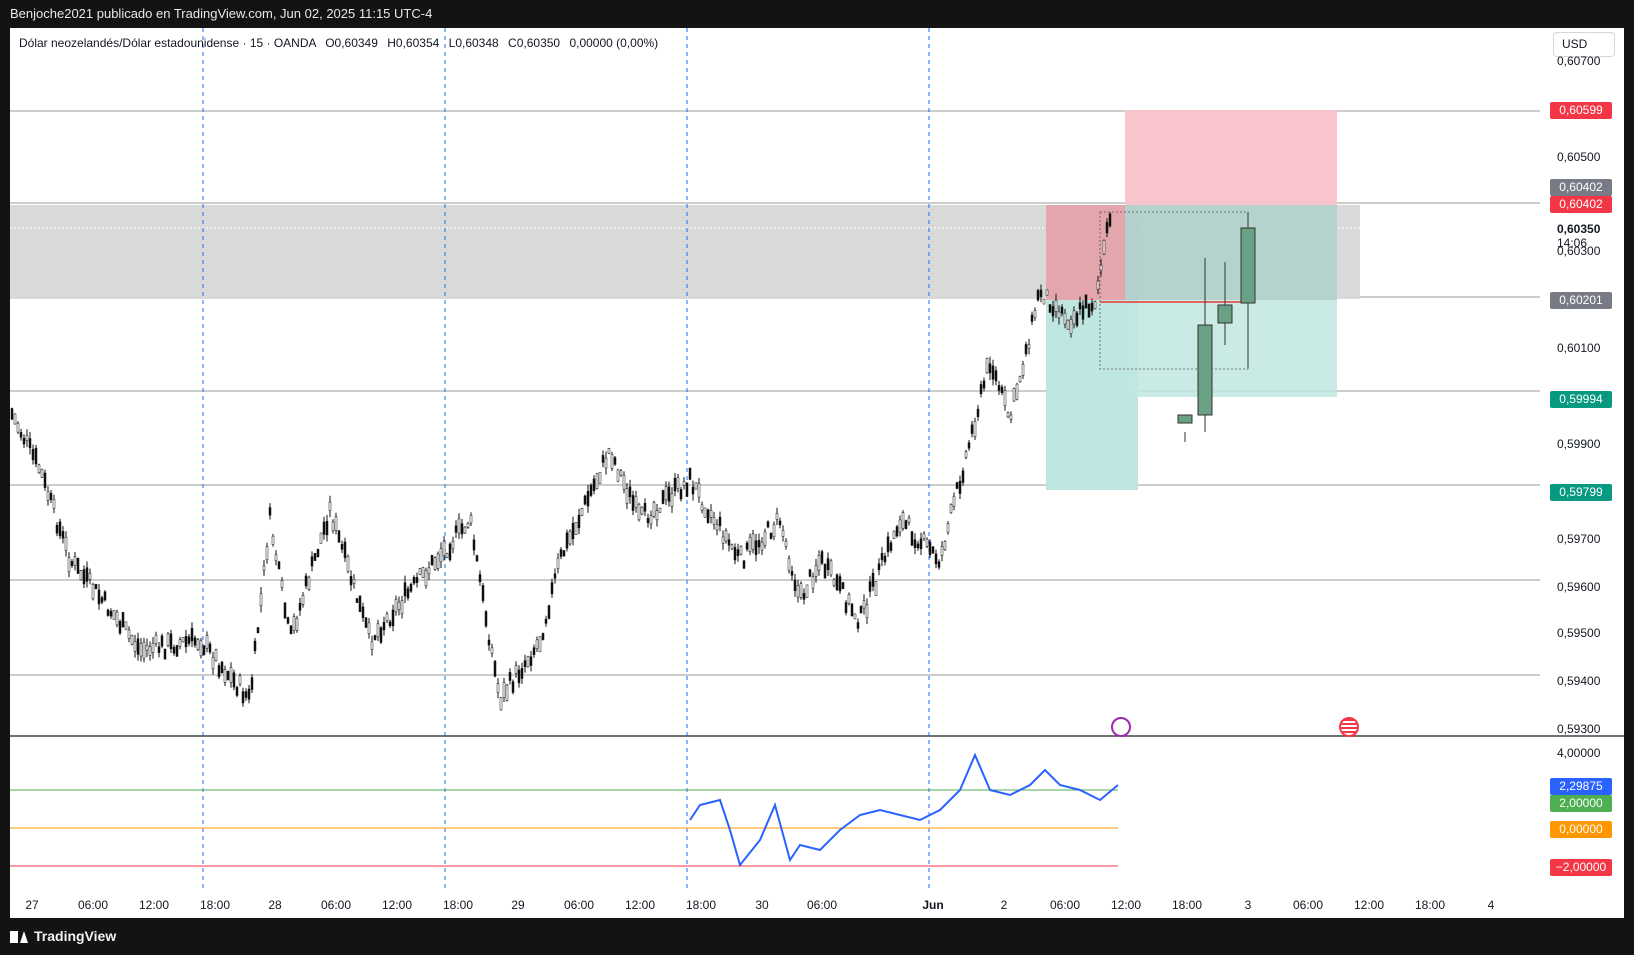 Image resolution: width=1634 pixels, height=955 pixels. What do you see at coordinates (63, 936) in the screenshot?
I see `tradingview-brand: TradingView` at bounding box center [63, 936].